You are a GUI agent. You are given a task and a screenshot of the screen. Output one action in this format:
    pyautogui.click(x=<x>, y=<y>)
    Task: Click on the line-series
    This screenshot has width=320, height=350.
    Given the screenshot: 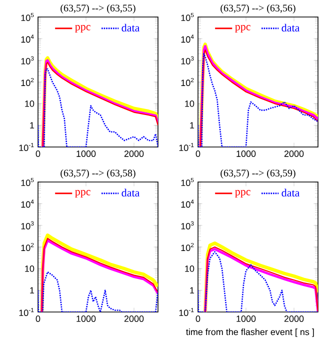 What is the action you would take?
    pyautogui.click(x=98, y=291)
    